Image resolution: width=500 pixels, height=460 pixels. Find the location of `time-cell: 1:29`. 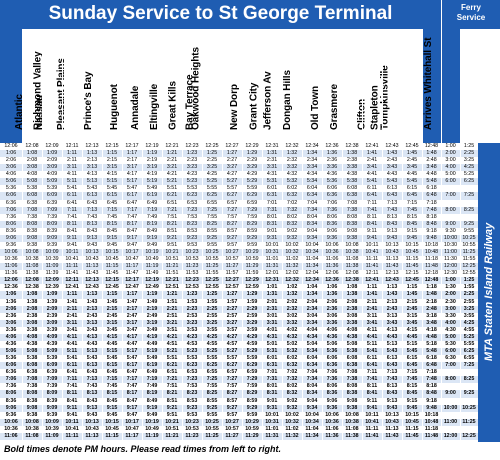

time-cell: 1:29 is located at coordinates (252, 294).